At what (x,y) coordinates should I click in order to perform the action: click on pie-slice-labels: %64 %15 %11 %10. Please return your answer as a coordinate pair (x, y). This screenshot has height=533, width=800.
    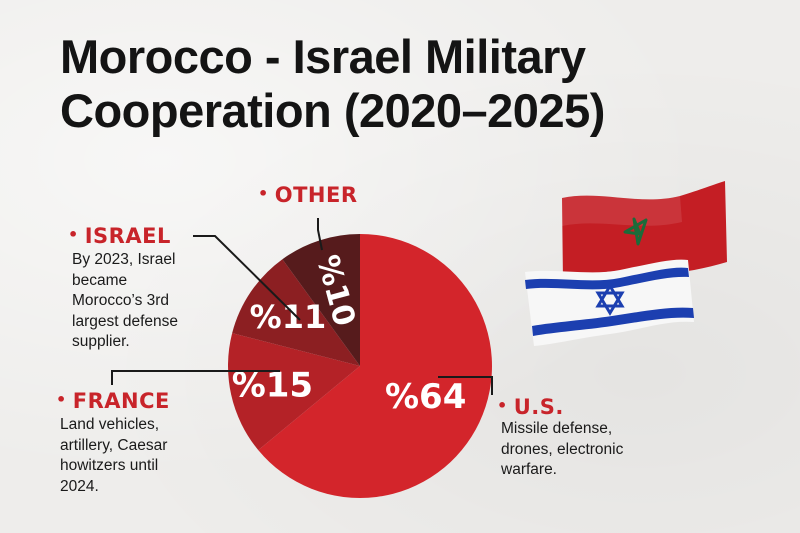
    Looking at the image, I should click on (349, 333).